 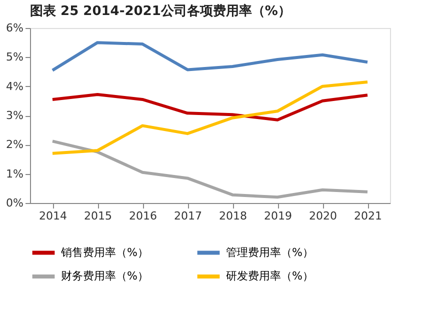 What do you see at coordinates (270, 252) in the screenshot?
I see `legend-label: 管理费用率（%）` at bounding box center [270, 252].